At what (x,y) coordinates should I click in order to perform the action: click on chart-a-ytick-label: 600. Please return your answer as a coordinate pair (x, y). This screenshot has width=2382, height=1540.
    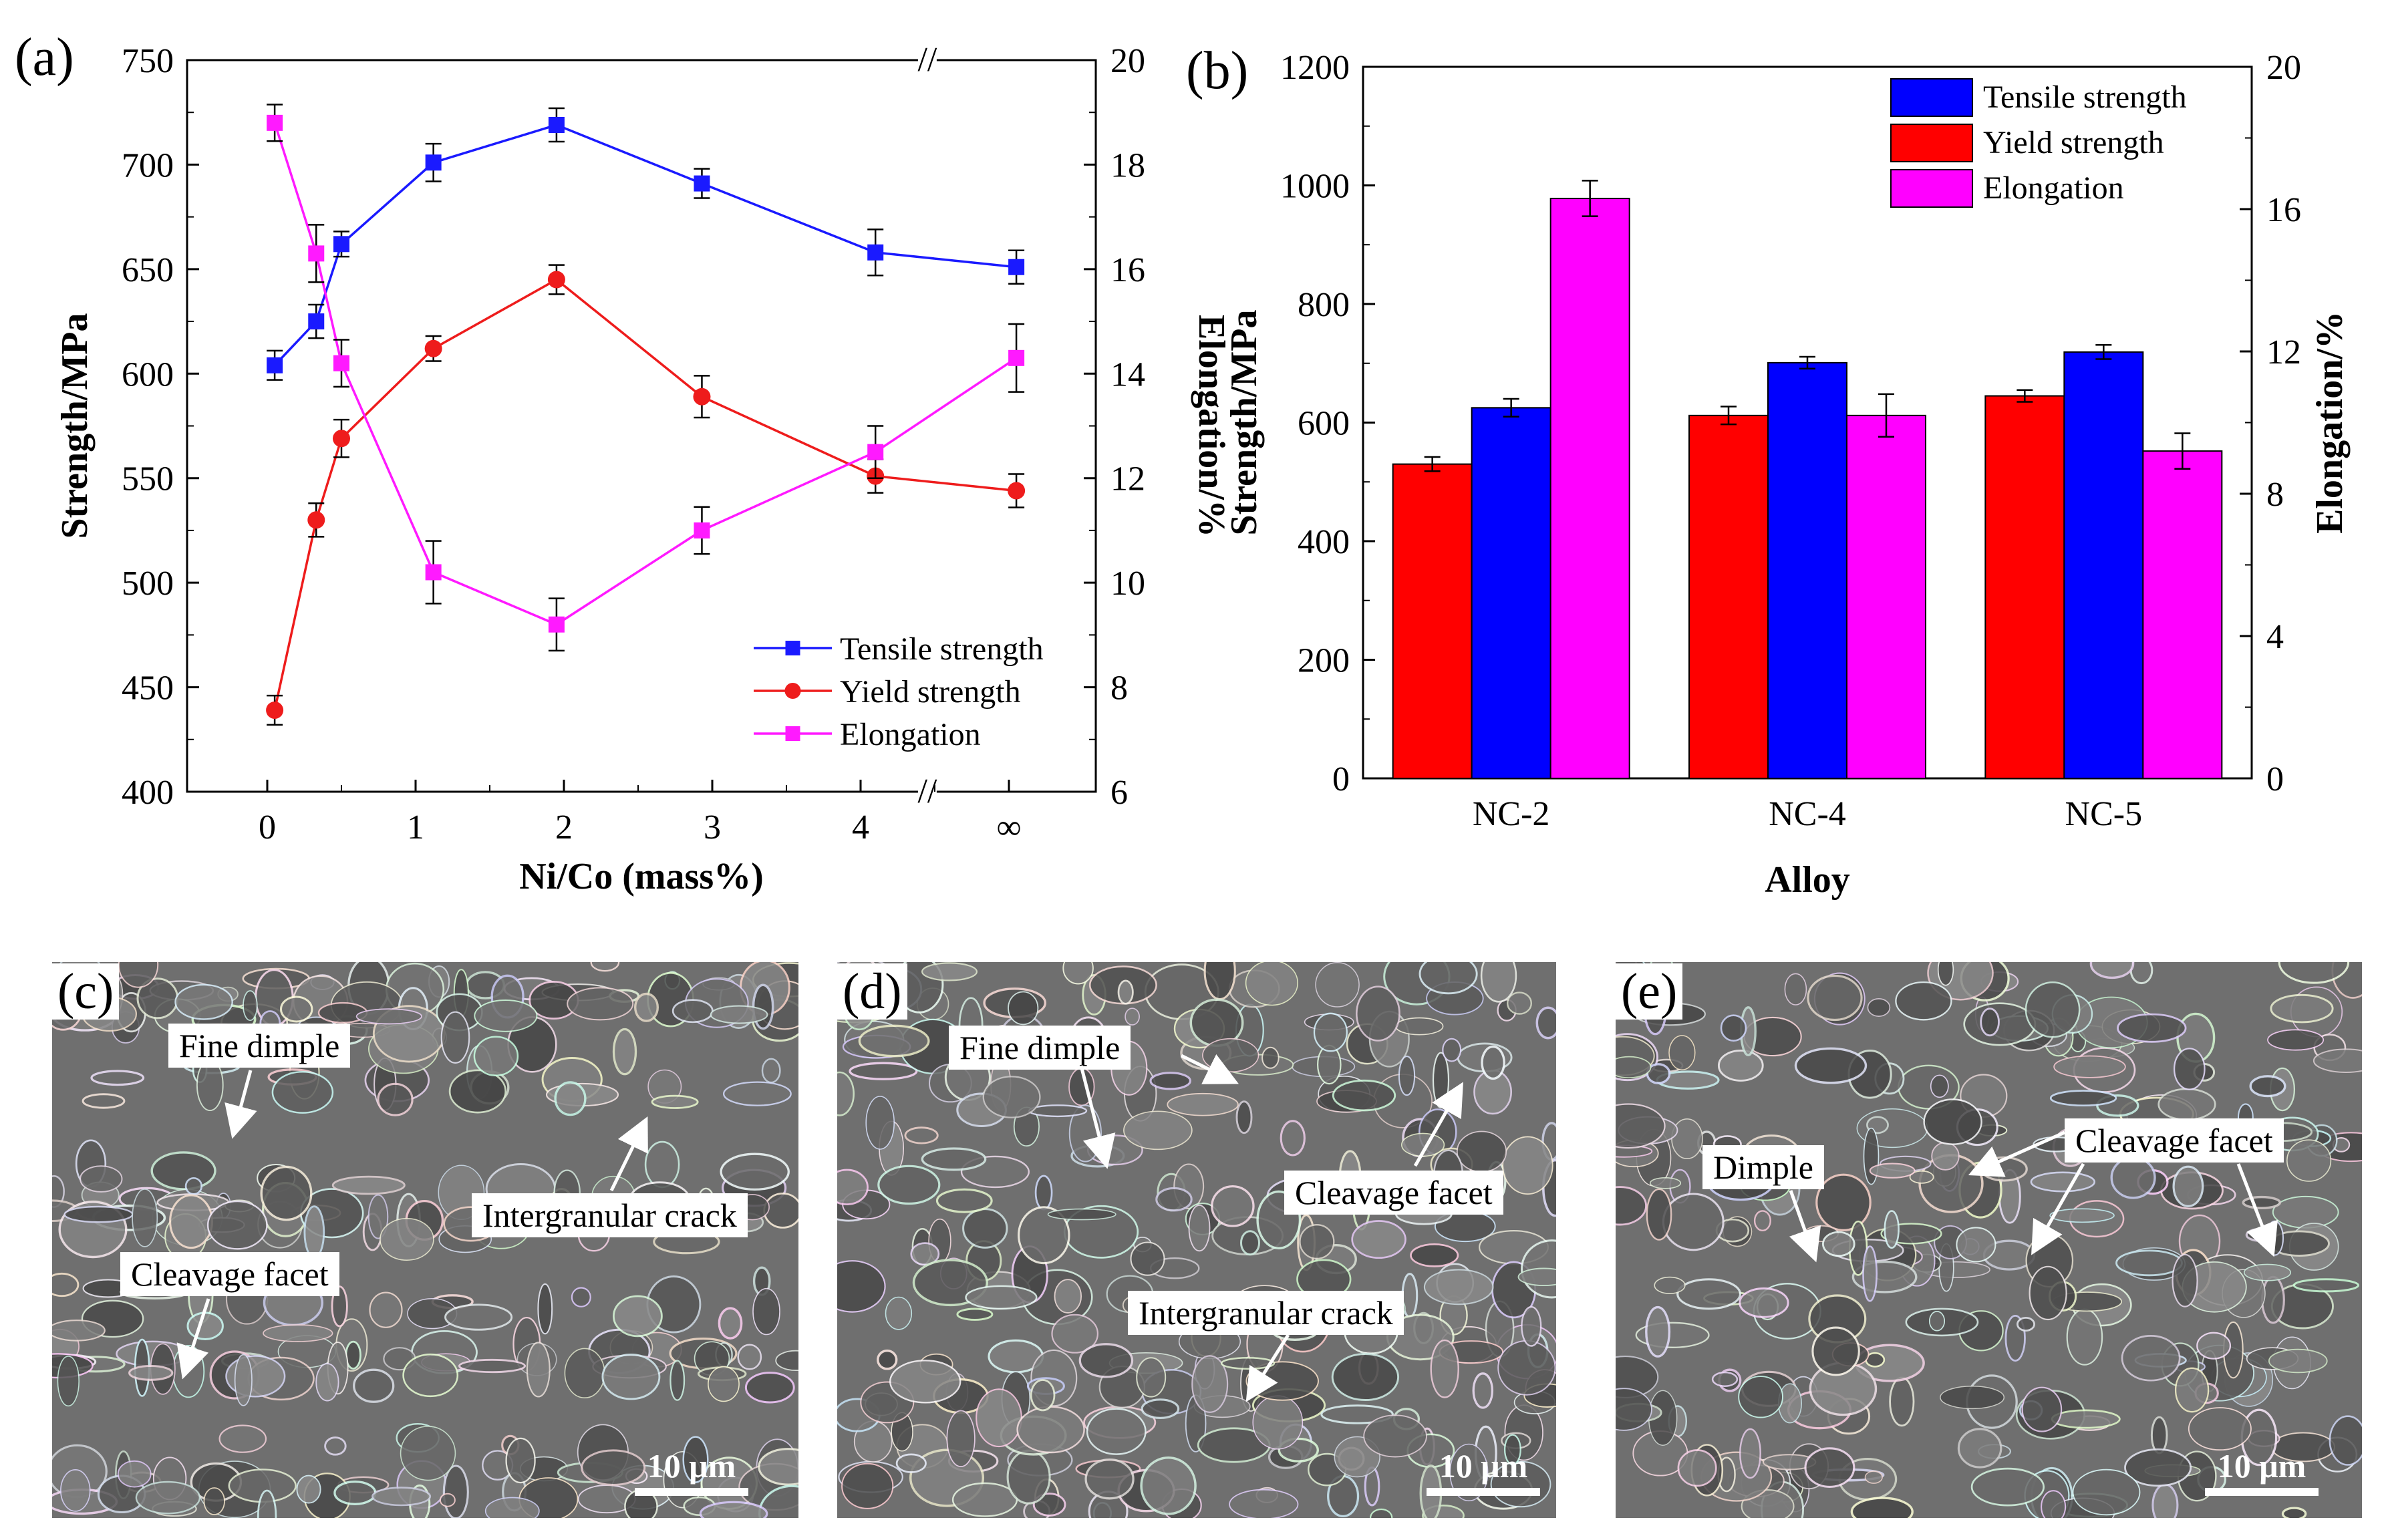
    Looking at the image, I should click on (148, 374).